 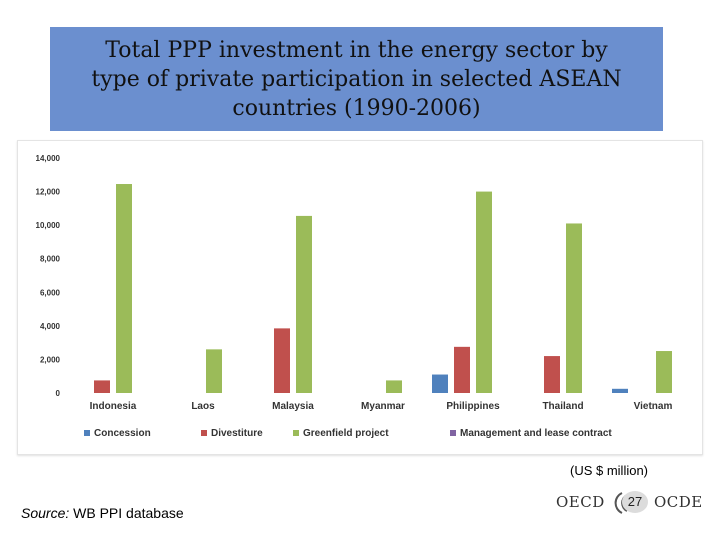 What do you see at coordinates (122, 433) in the screenshot?
I see `legend-label: Concession` at bounding box center [122, 433].